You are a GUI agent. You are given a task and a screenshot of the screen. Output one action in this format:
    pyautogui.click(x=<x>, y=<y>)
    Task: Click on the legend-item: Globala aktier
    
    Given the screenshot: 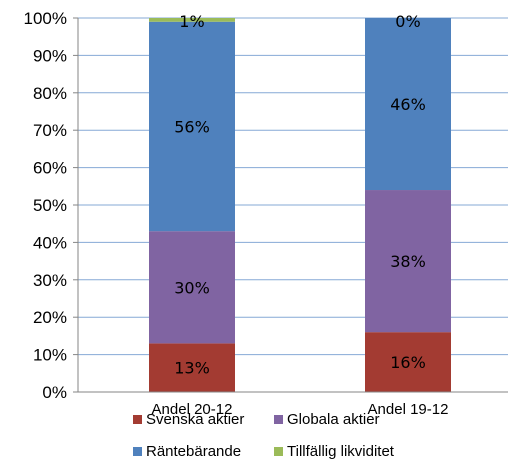 What is the action you would take?
    pyautogui.click(x=327, y=419)
    